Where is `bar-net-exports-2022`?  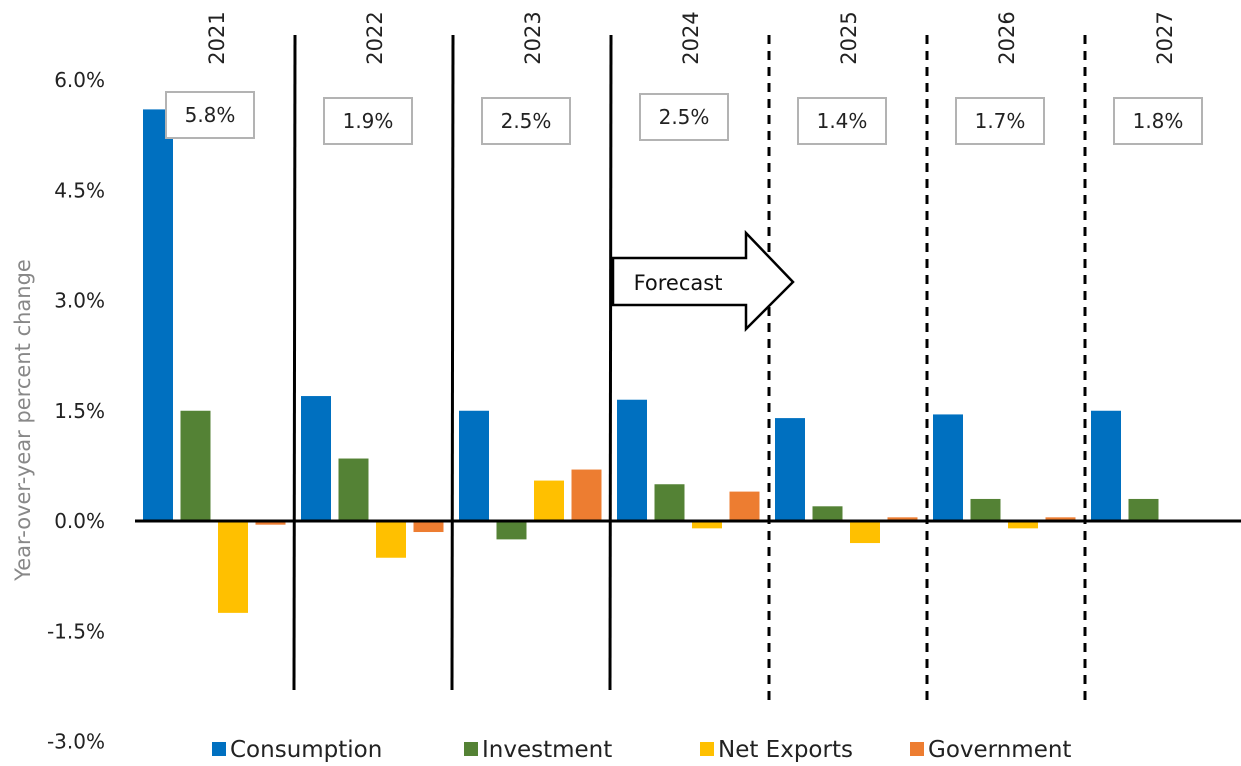 bar-net-exports-2022 is located at coordinates (391, 539).